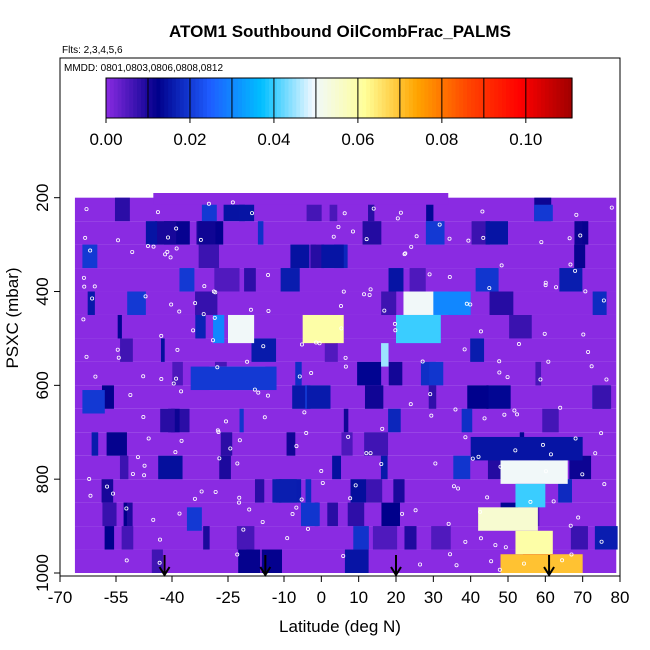 This screenshot has width=650, height=650. Describe the element at coordinates (470, 597) in the screenshot. I see `x-tick-label: 40` at that location.